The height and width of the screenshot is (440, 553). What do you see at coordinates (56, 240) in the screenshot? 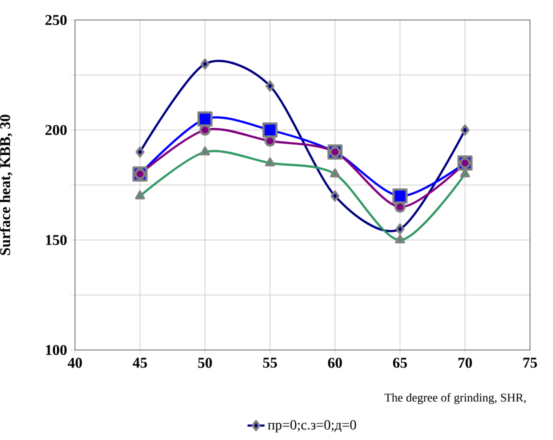
I see `y-tick-label: 150` at bounding box center [56, 240].